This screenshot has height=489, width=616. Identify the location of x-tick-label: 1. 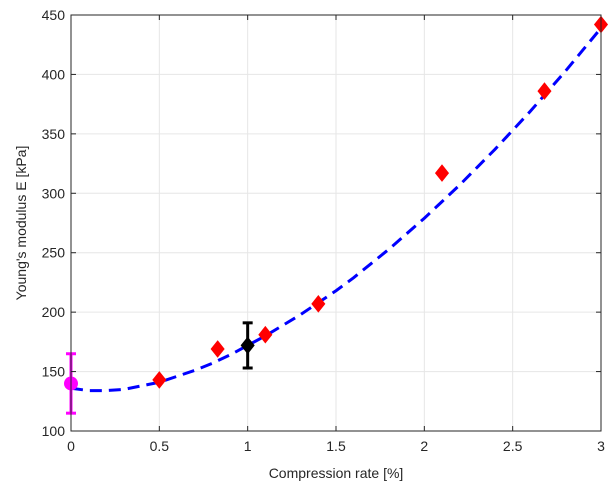
(248, 446).